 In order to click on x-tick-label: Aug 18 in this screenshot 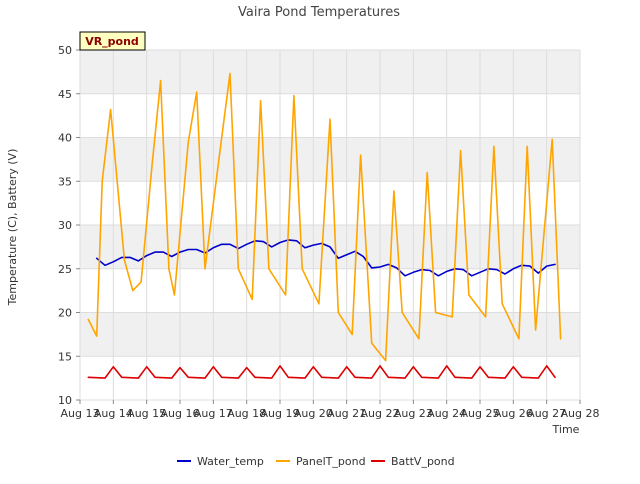, I will do `click(246, 413)`.